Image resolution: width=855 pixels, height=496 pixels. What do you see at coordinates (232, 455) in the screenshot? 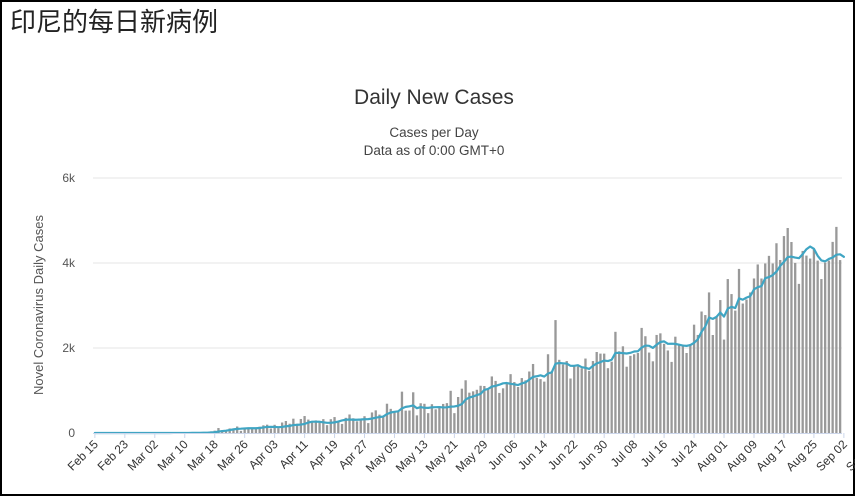
I see `x-tick-label: Mar 26` at bounding box center [232, 455].